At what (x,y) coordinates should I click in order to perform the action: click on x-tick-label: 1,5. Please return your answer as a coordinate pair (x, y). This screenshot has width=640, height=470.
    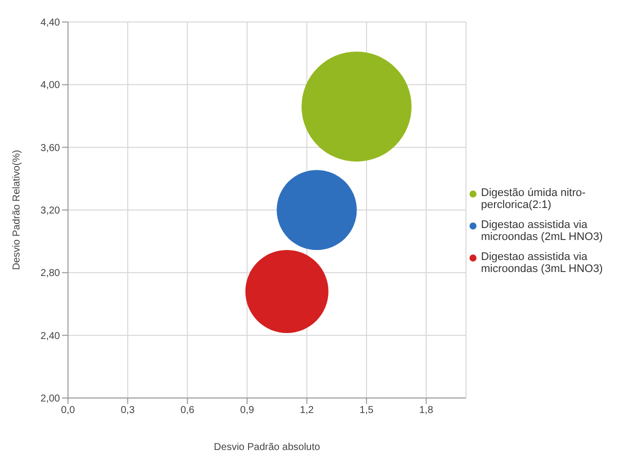
    Looking at the image, I should click on (367, 410).